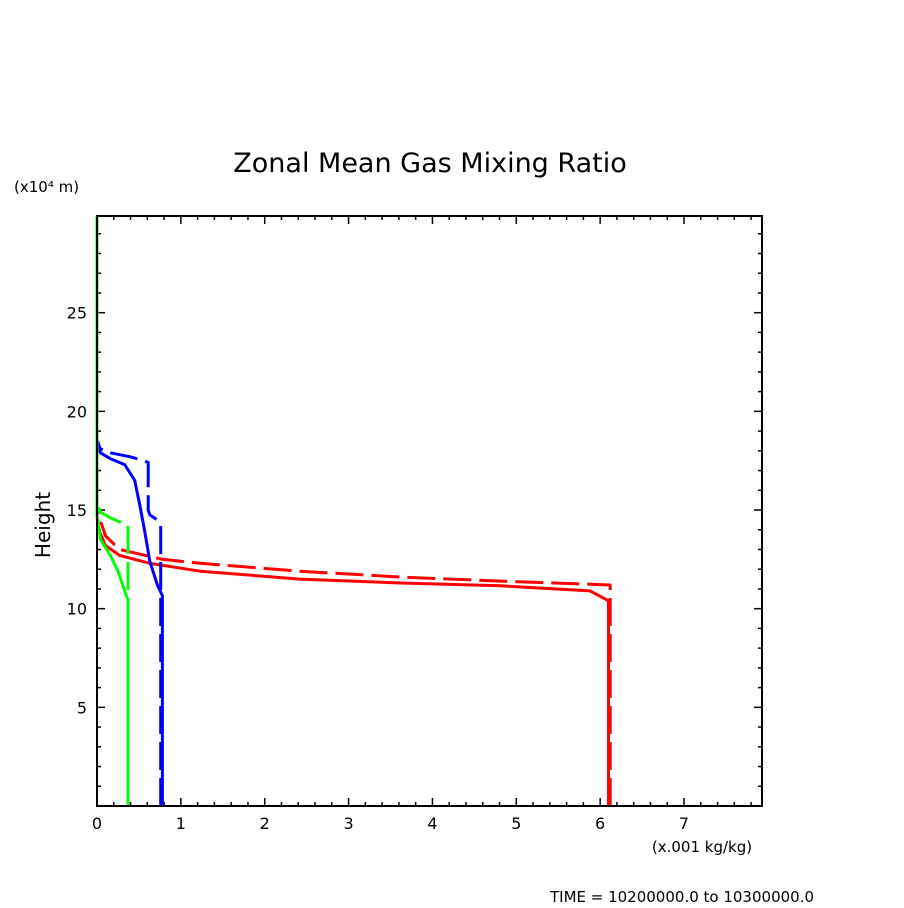 This screenshot has width=904, height=908. Describe the element at coordinates (77, 609) in the screenshot. I see `y-tick-label: 10` at that location.